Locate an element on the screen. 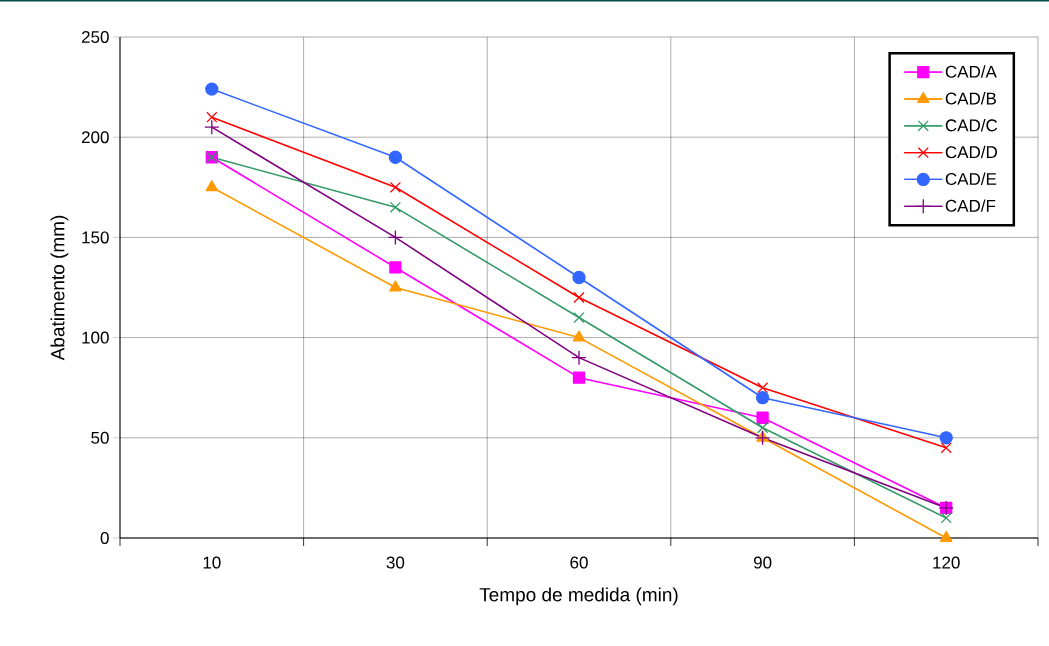 Image resolution: width=1049 pixels, height=646 pixels. x-axis-title: Tempo de medida (min) is located at coordinates (578, 596).